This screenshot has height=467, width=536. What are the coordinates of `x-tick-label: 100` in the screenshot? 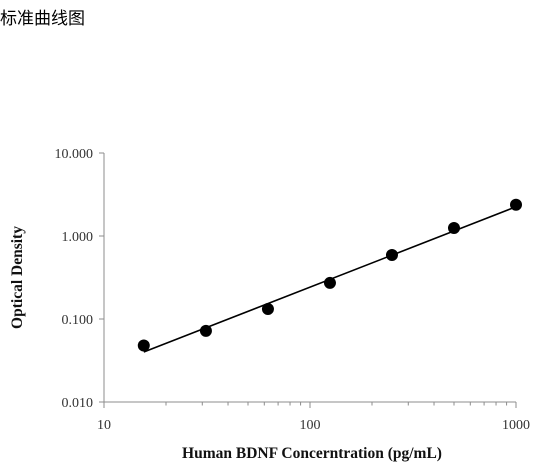 It's located at (310, 425).